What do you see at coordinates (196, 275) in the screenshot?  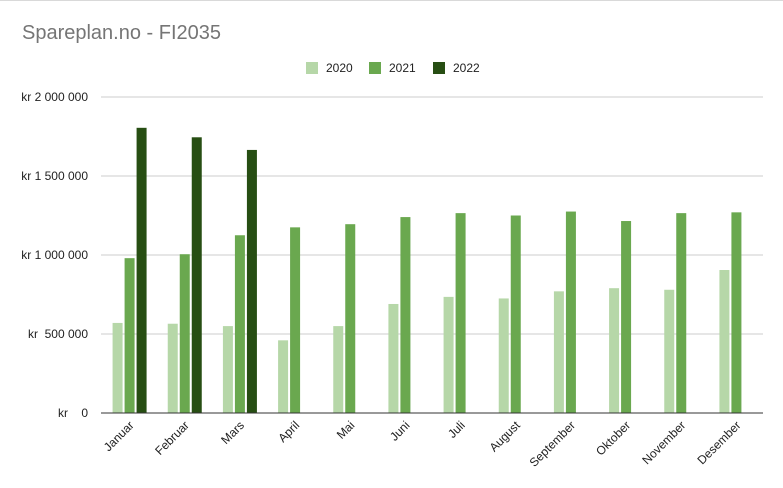 I see `bar-2022-februar` at bounding box center [196, 275].